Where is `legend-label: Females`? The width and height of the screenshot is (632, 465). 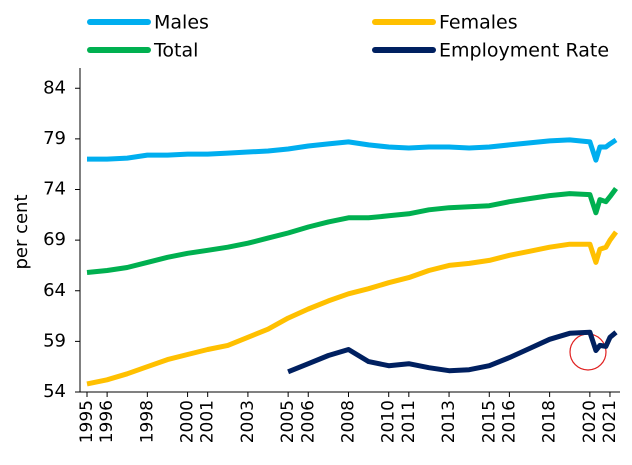
legend-label: Females is located at coordinates (478, 23).